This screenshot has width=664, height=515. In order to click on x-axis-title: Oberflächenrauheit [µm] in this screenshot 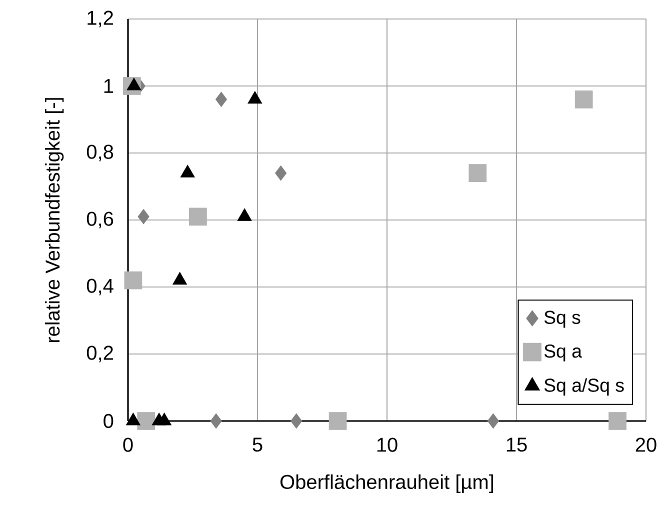, I will do `click(386, 483)`.